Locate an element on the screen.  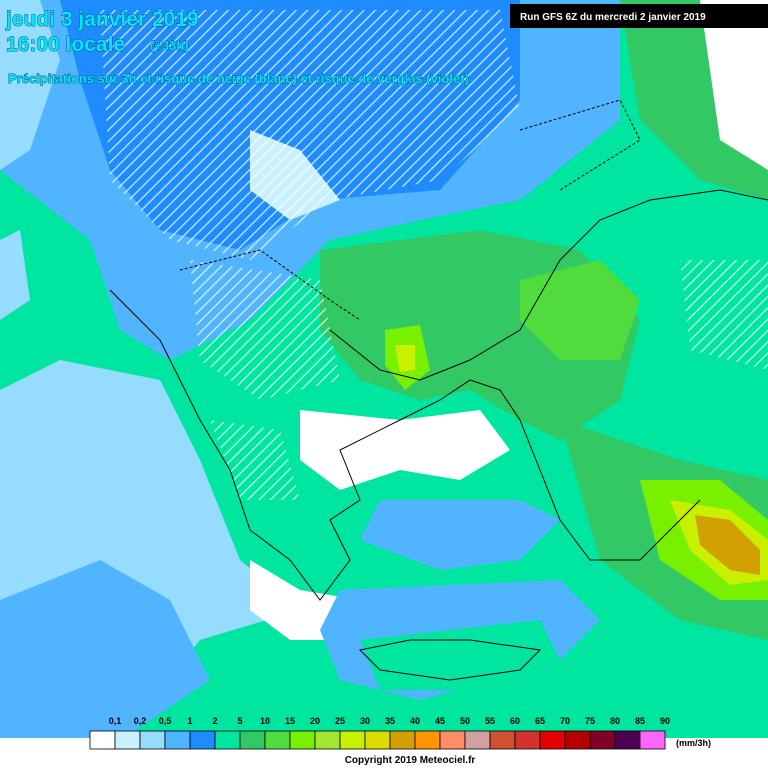
legend-tick-label: 80 is located at coordinates (615, 721).